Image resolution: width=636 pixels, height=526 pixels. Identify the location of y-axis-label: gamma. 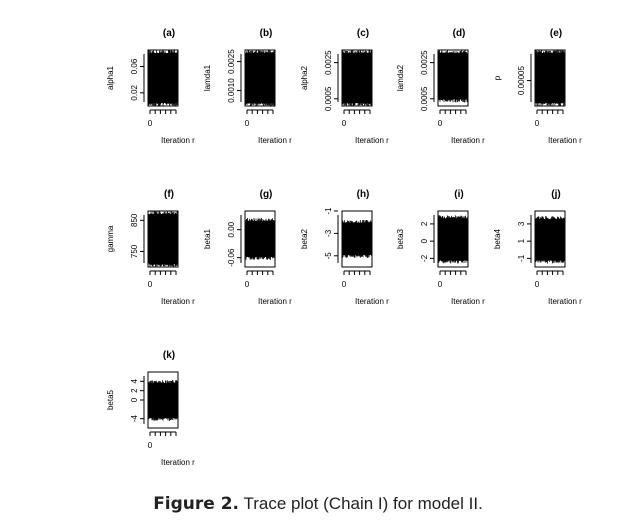
(110, 238).